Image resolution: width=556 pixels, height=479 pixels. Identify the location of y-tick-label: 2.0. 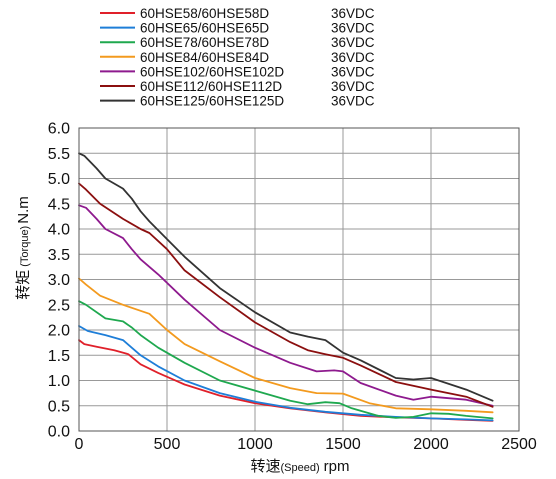
(59, 331).